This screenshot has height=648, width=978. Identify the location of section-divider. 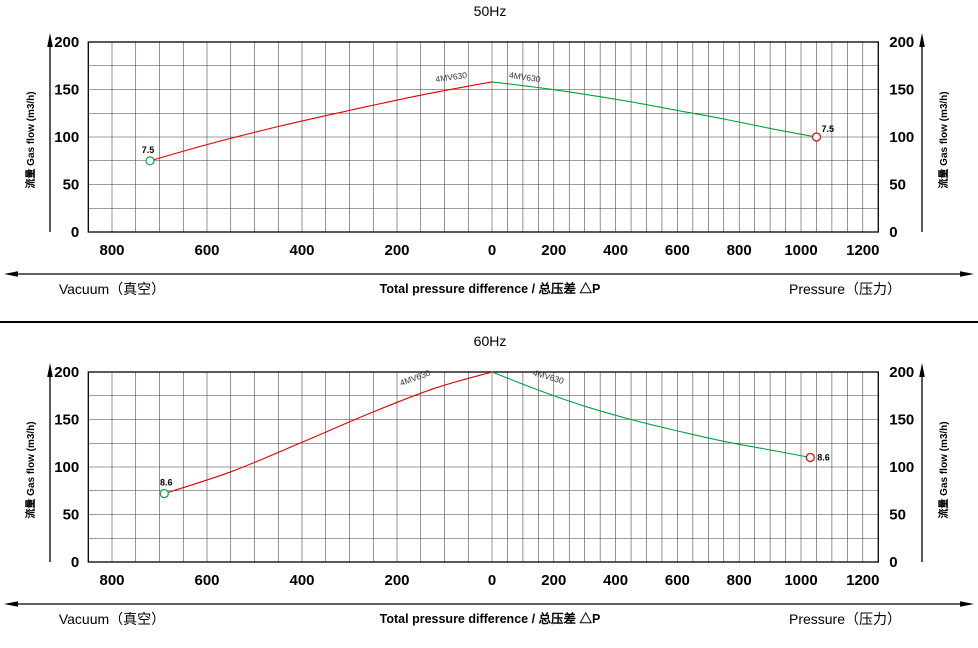
(489, 322).